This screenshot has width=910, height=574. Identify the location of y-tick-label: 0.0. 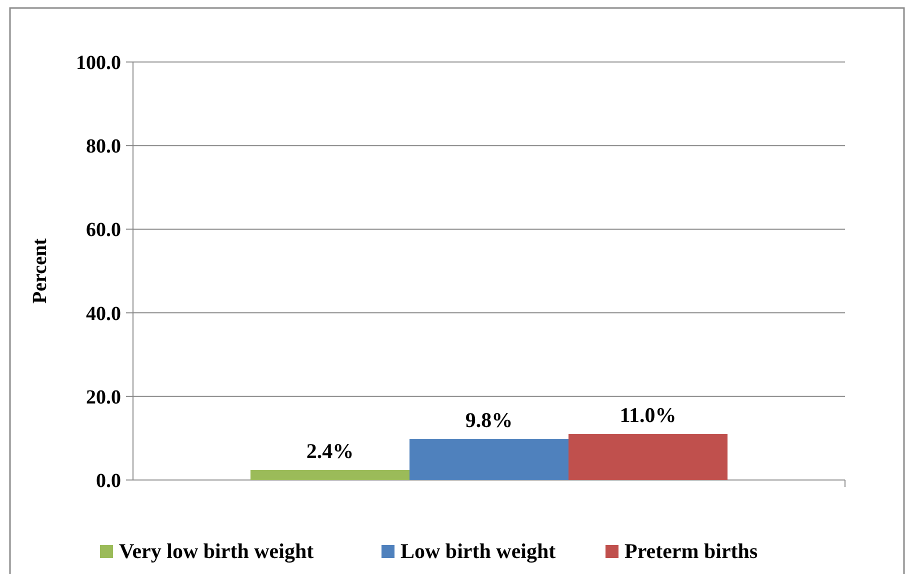
(108, 481).